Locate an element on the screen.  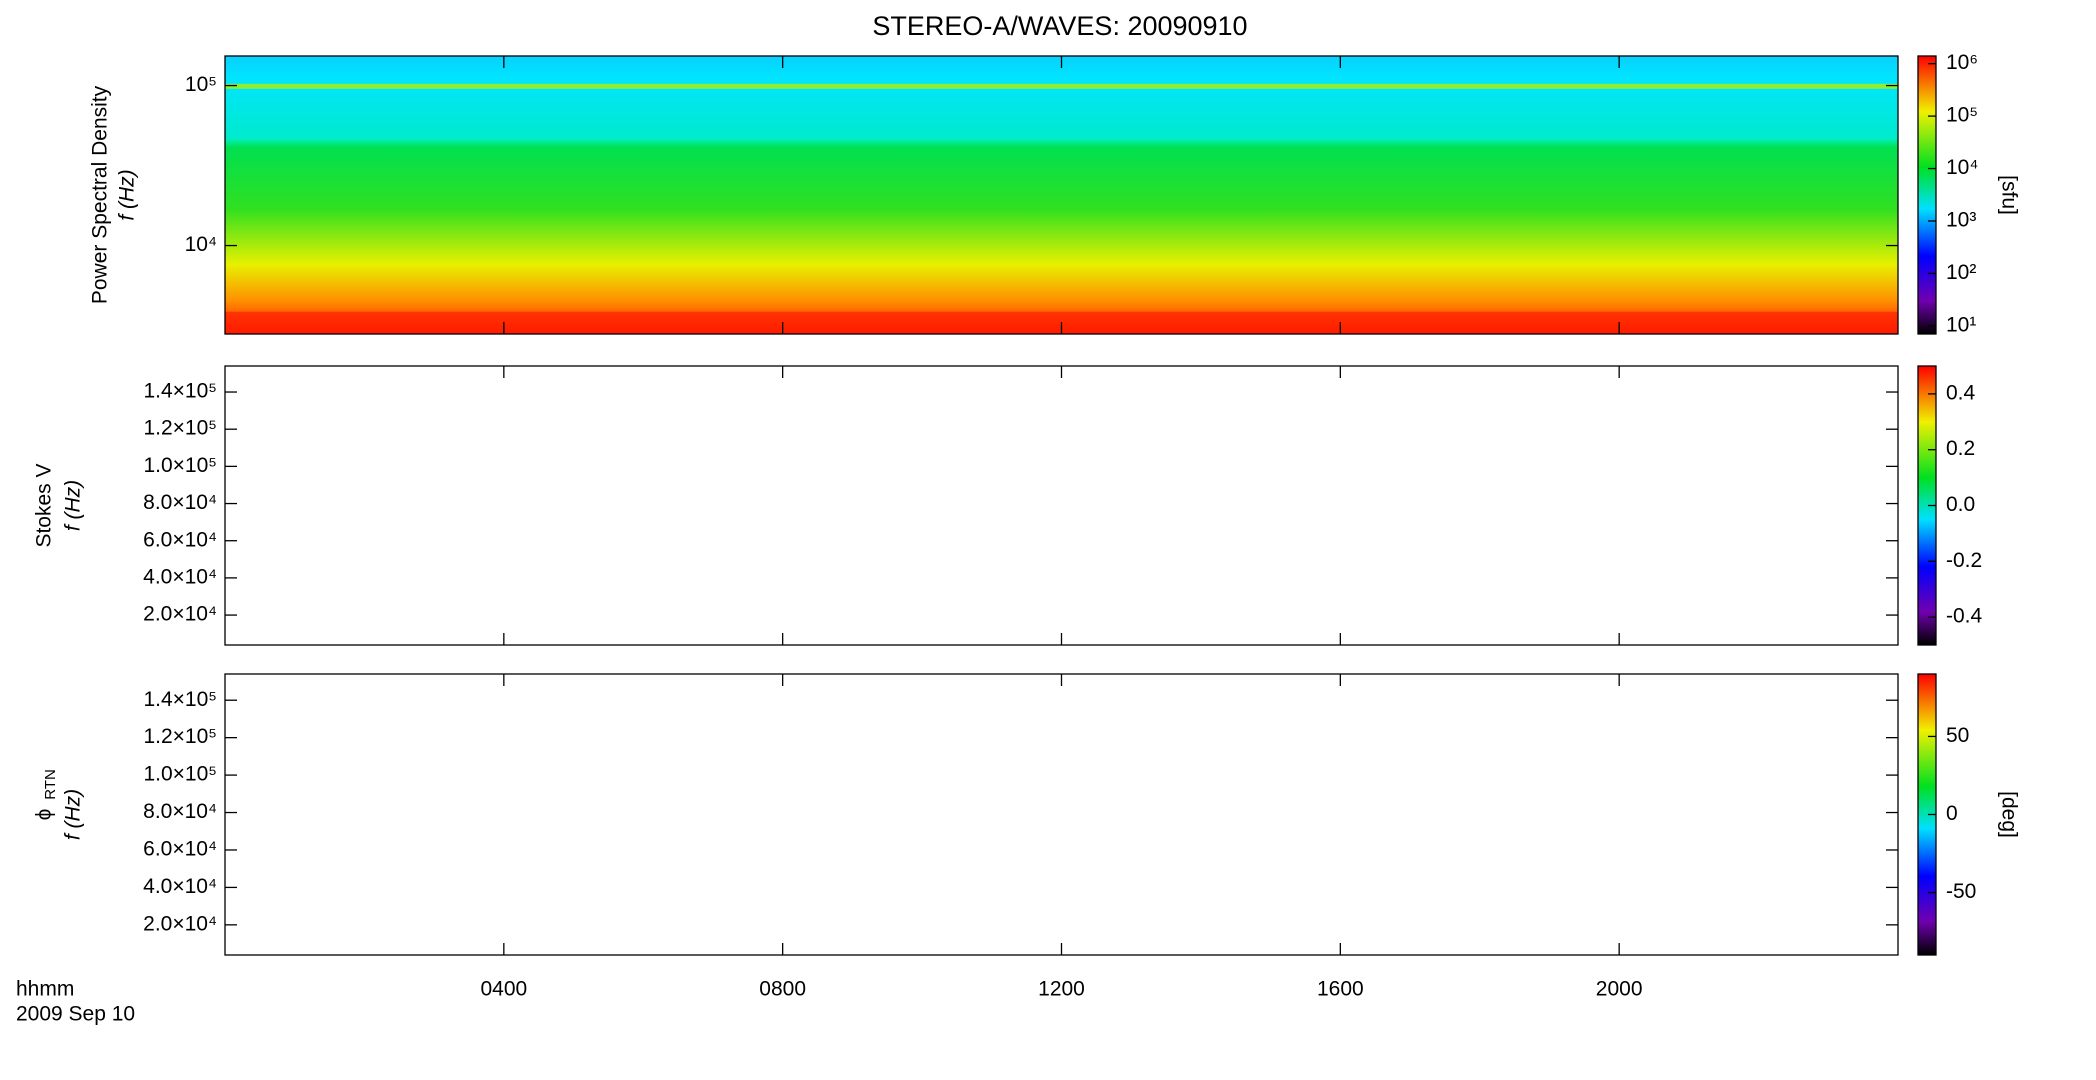
colorbar-tick-label: -0.2 is located at coordinates (1964, 560).